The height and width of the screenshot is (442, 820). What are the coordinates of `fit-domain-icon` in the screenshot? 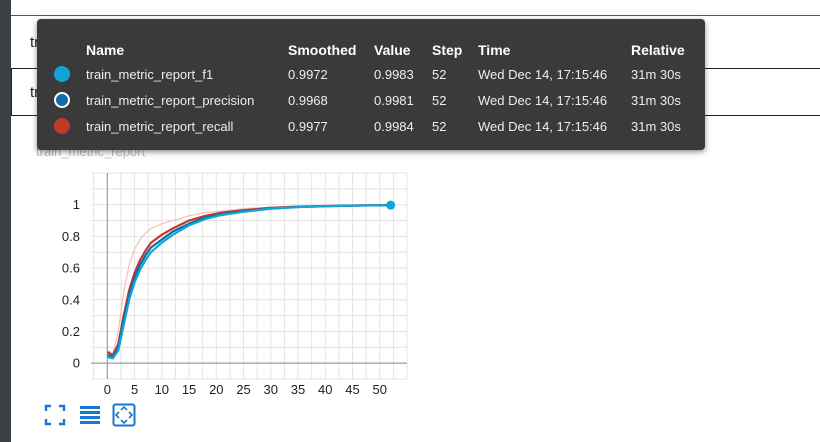 It's located at (124, 415).